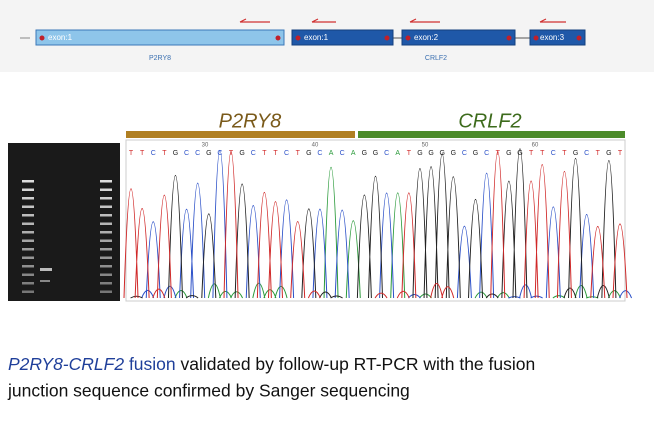 This screenshot has width=654, height=424. What do you see at coordinates (152, 364) in the screenshot?
I see `caption-fusion: fusion` at bounding box center [152, 364].